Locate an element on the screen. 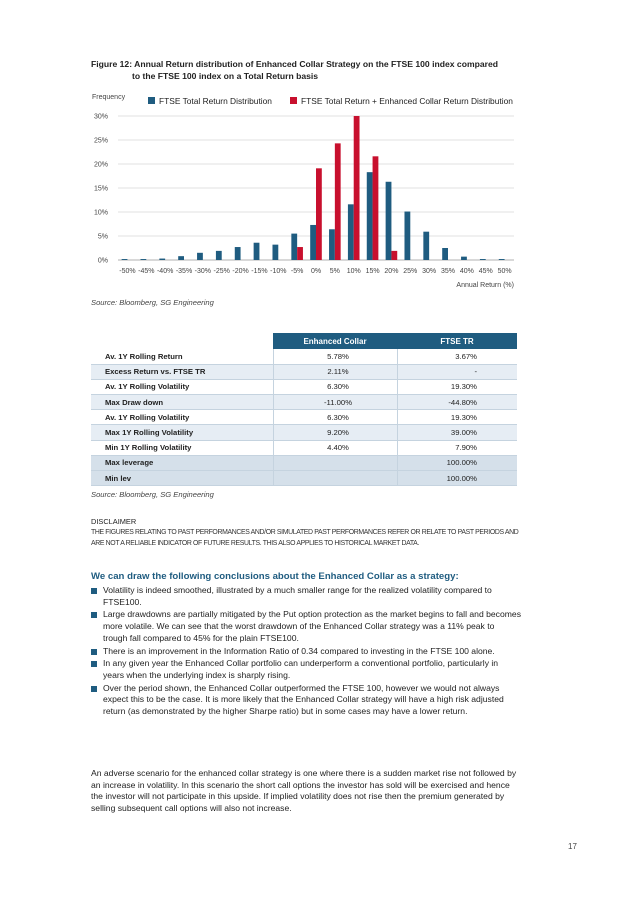 The height and width of the screenshot is (903, 638). collar-value: 5.78% is located at coordinates (334, 357).